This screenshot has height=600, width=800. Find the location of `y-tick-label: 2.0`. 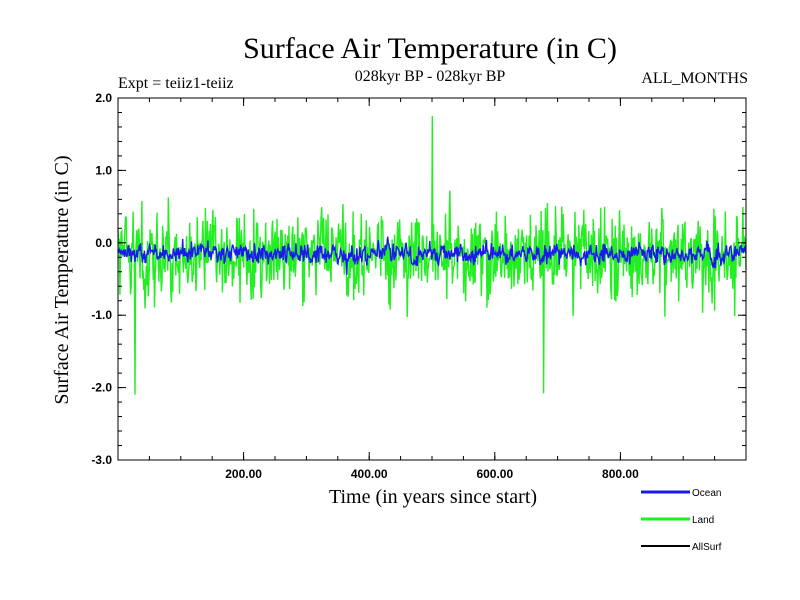

y-tick-label: 2.0 is located at coordinates (103, 98).